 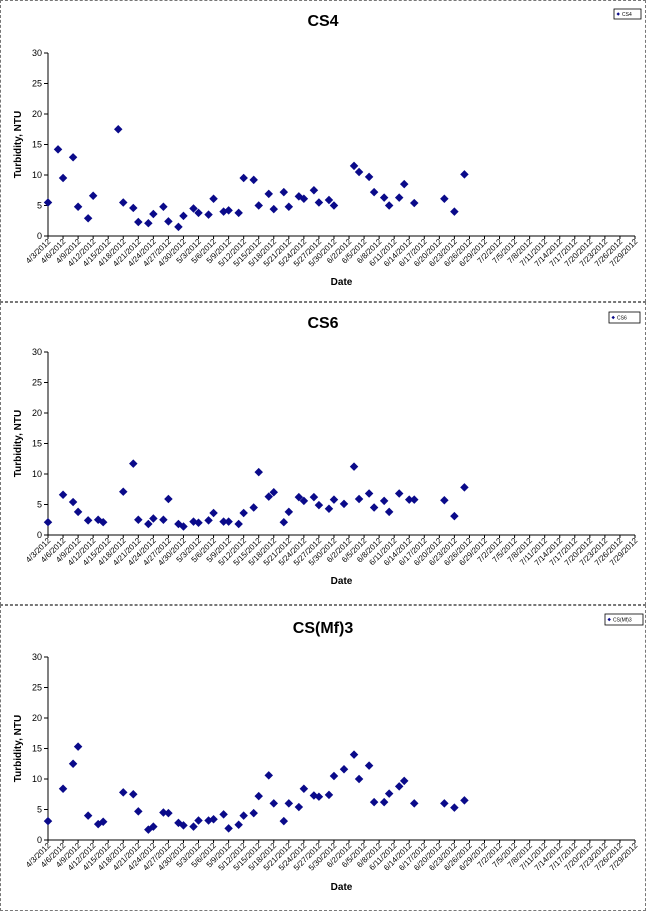 I want to click on legend-box, so click(x=624, y=317).